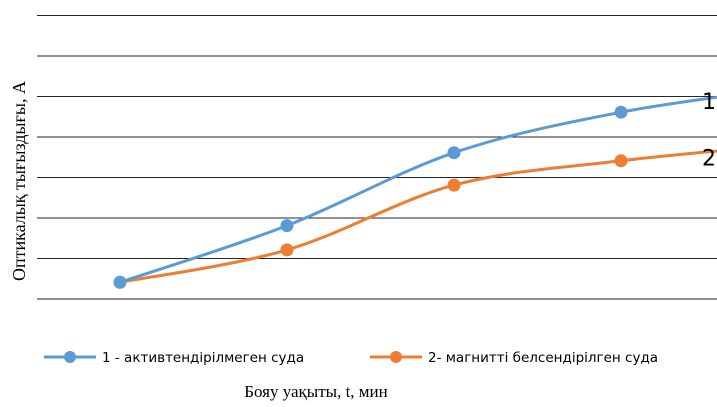  I want to click on legend-label-1: 1 - активтендірілмеген суда, so click(203, 358).